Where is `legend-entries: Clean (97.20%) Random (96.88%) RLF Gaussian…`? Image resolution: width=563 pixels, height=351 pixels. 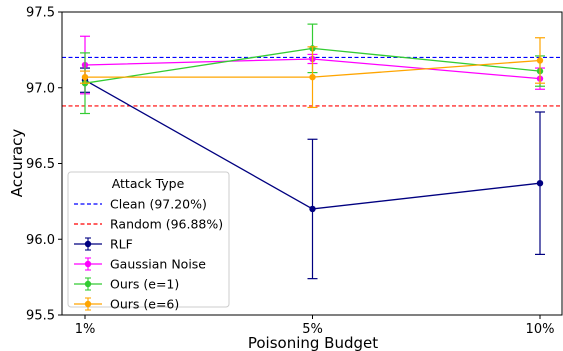 legend-entries: Clean (97.20%) Random (96.88%) RLF Gaussian… is located at coordinates (148, 254).